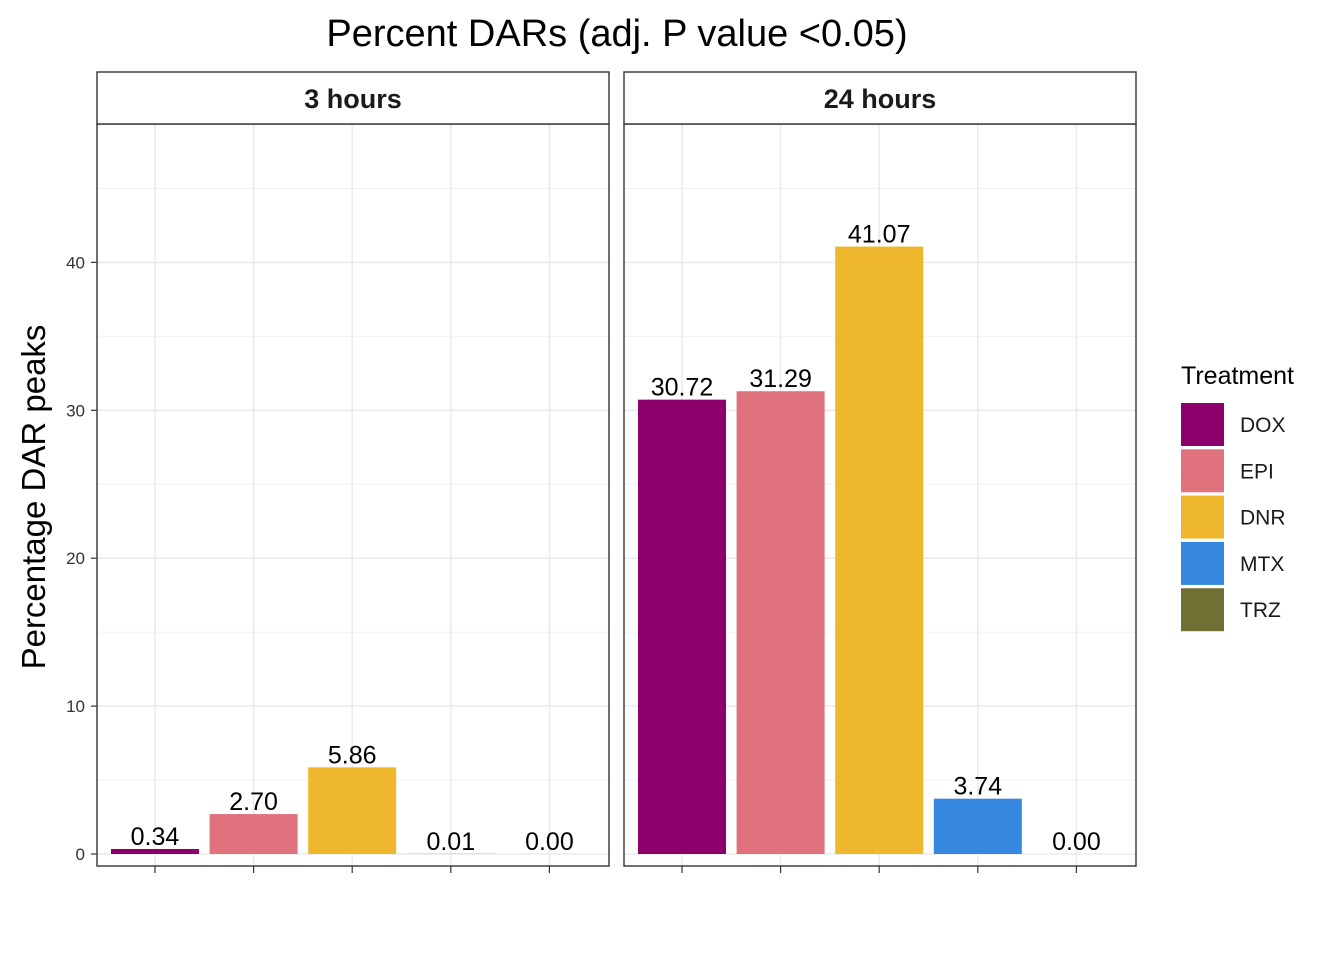 The image size is (1344, 960). Describe the element at coordinates (75, 410) in the screenshot. I see `y-tick-label: 30` at that location.